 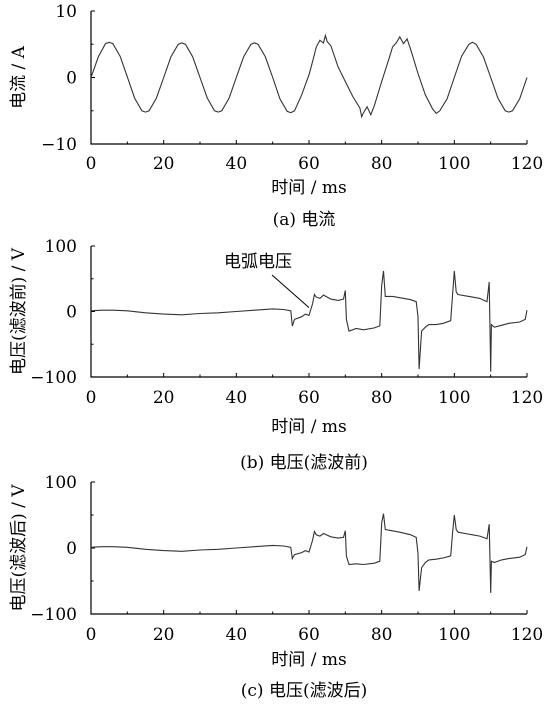 What do you see at coordinates (66, 12) in the screenshot?
I see `y-tick-label: 10` at bounding box center [66, 12].